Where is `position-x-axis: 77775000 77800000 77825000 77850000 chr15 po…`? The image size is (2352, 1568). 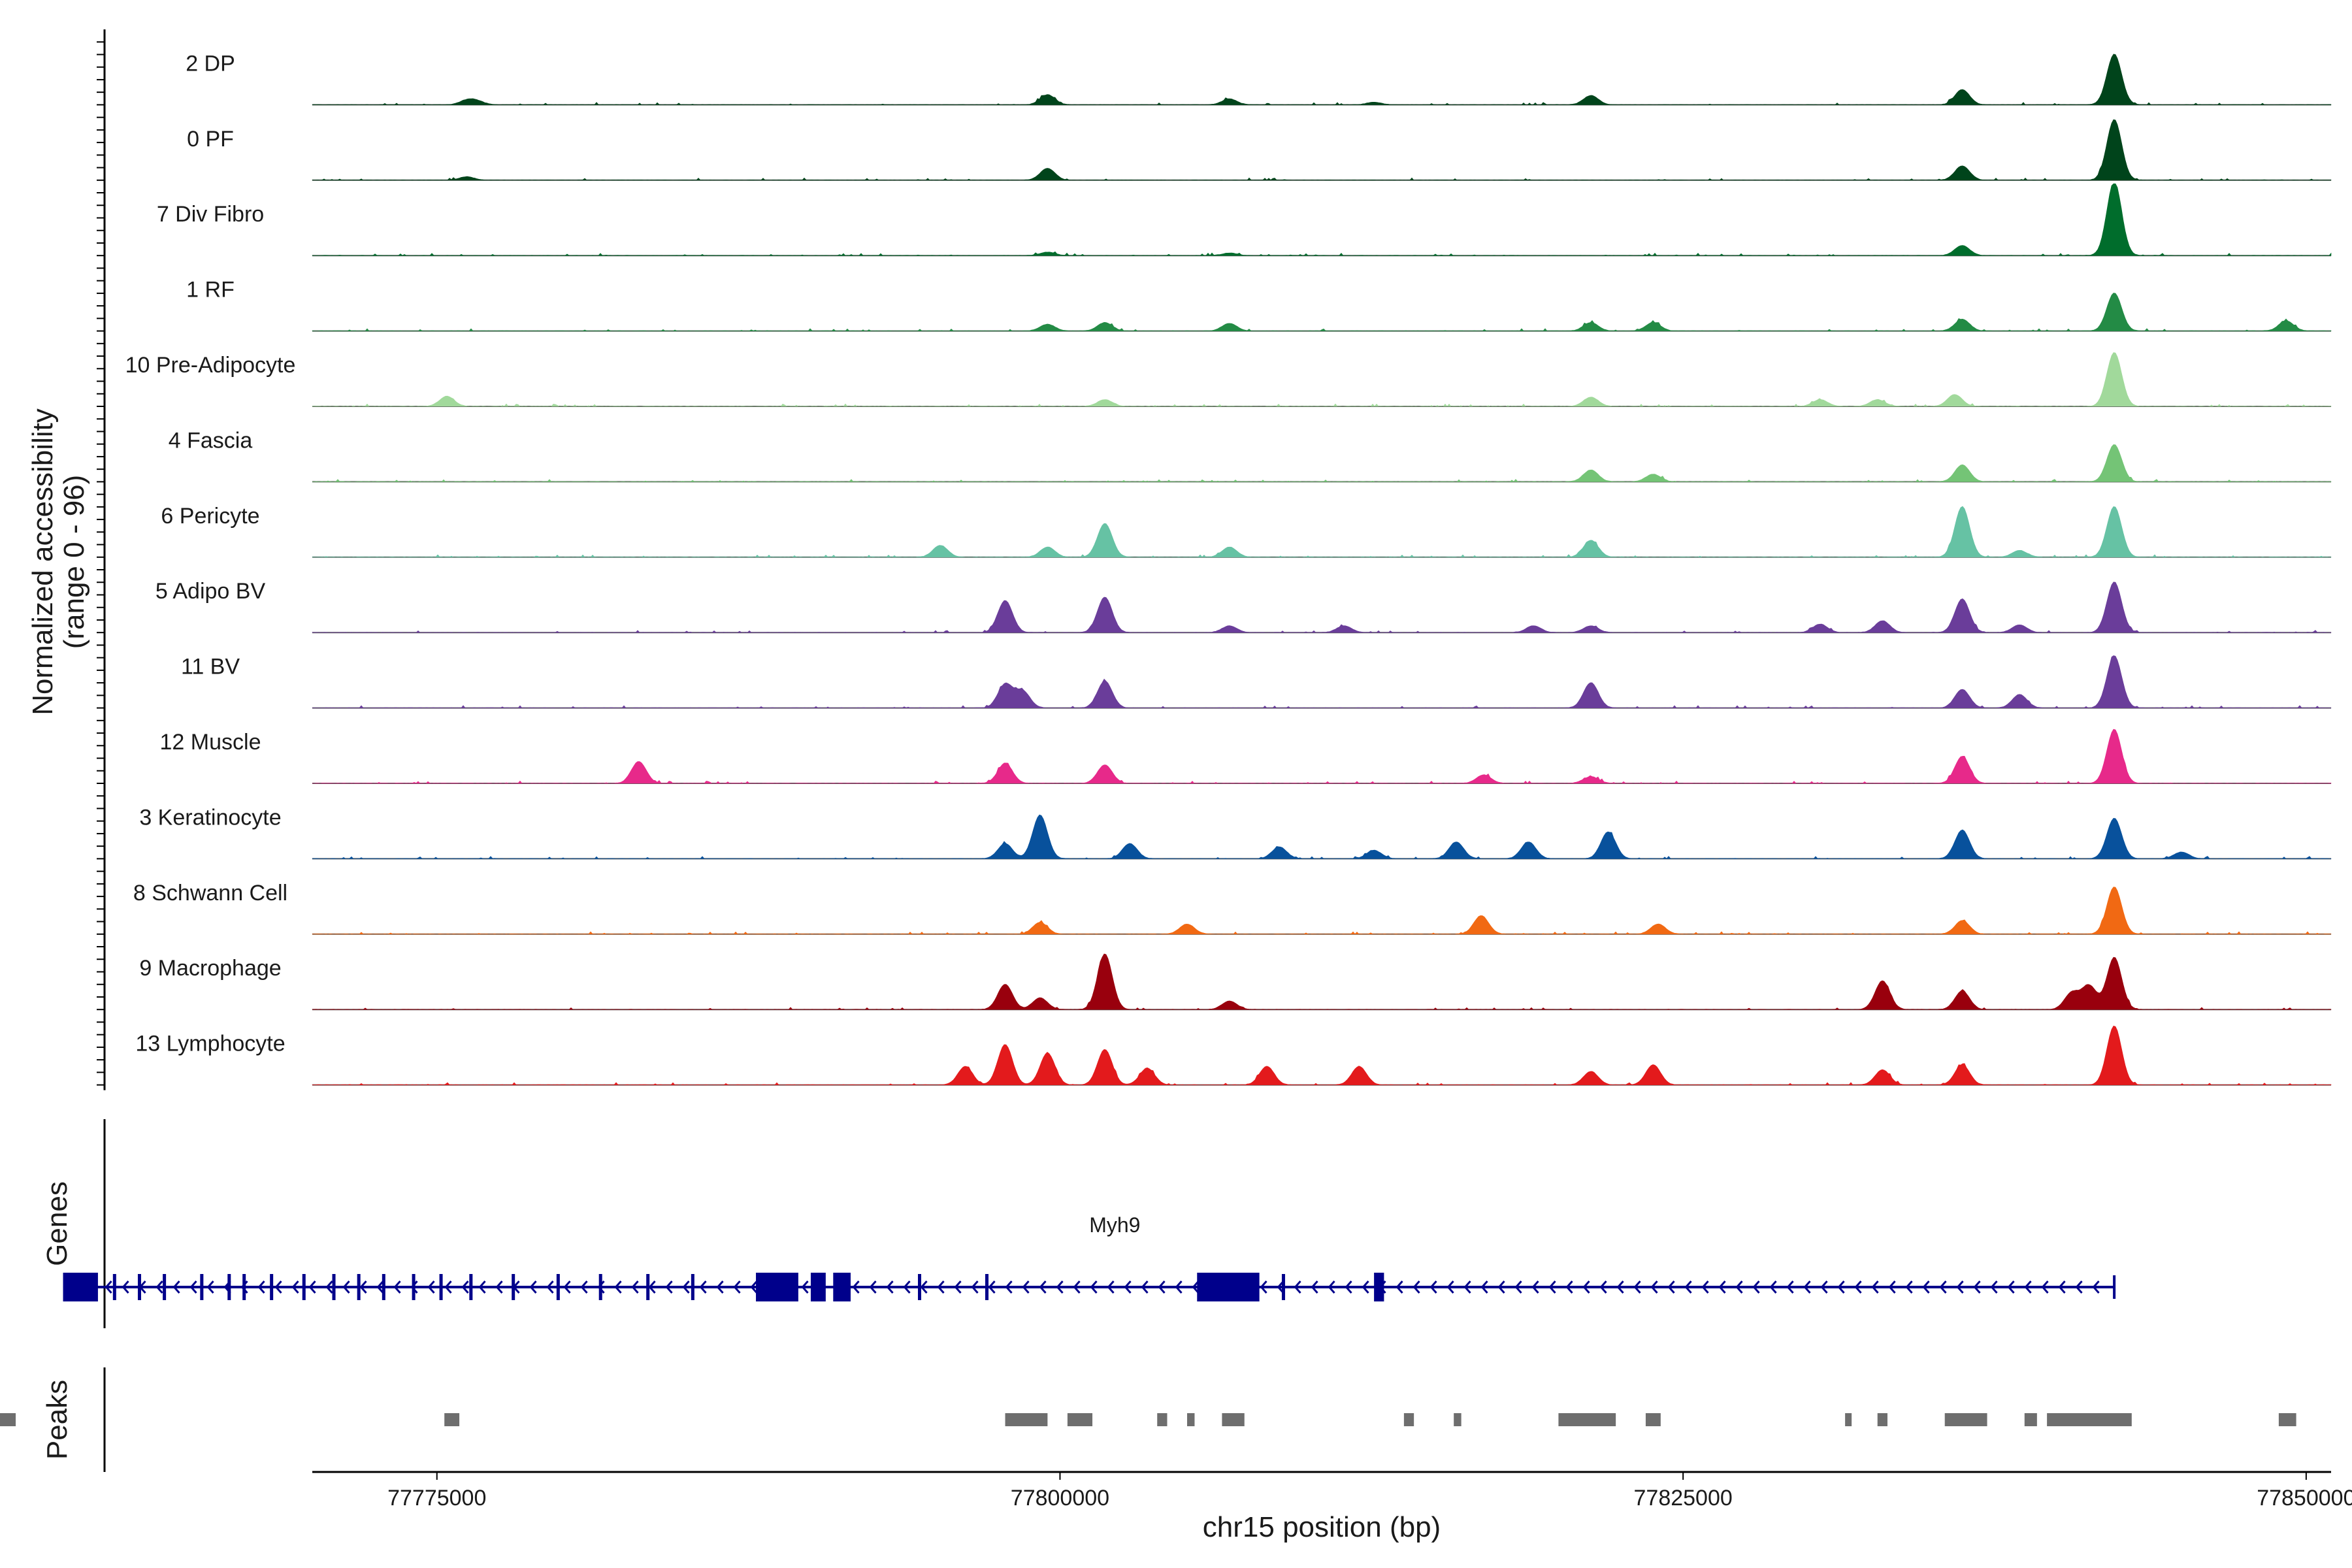 position-x-axis: 77775000 77800000 77825000 77850000 chr15 po… is located at coordinates (1332, 1507).